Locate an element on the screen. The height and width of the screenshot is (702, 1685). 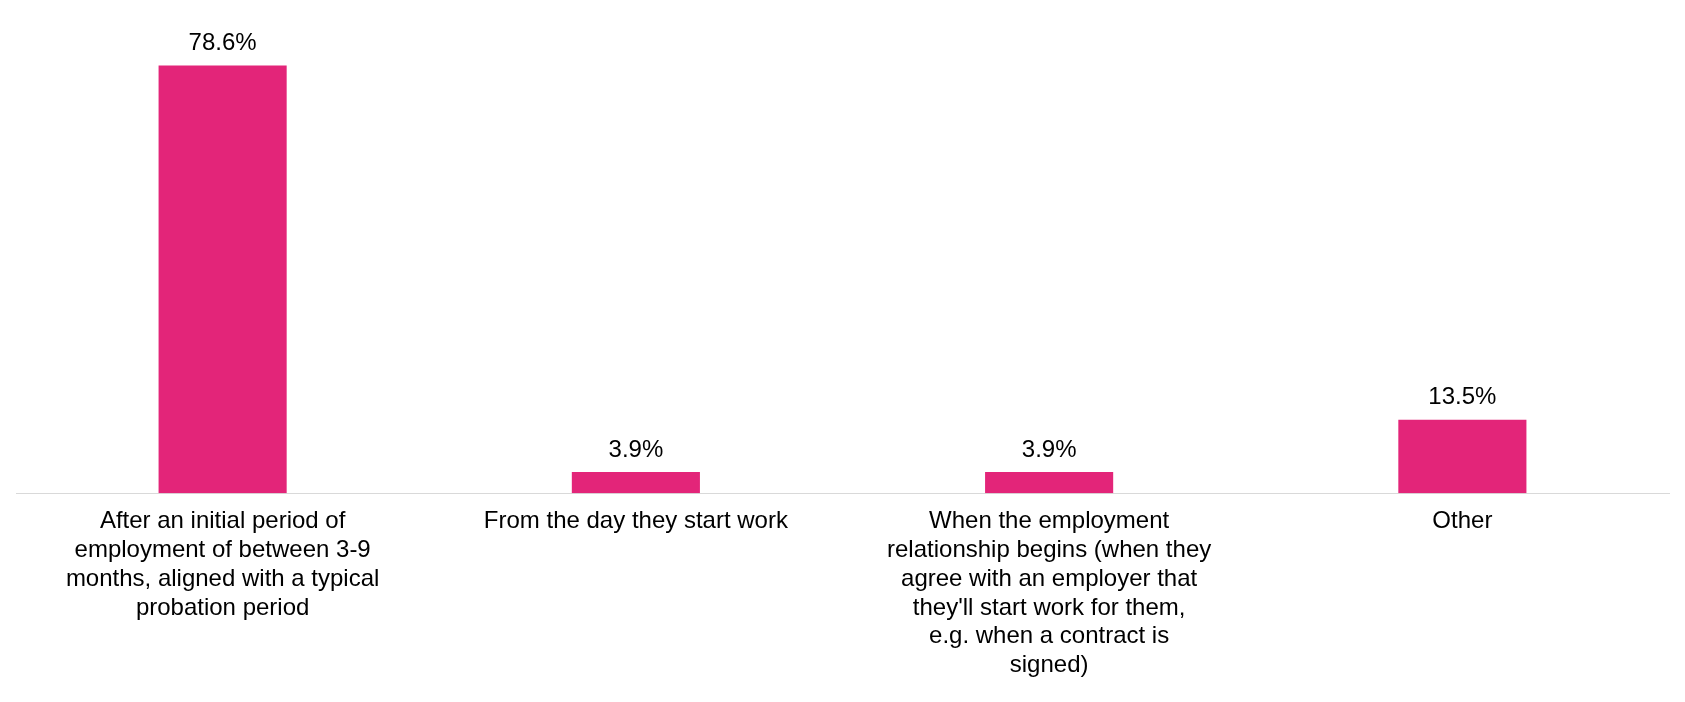
data-label: 78.6% is located at coordinates (222, 42).